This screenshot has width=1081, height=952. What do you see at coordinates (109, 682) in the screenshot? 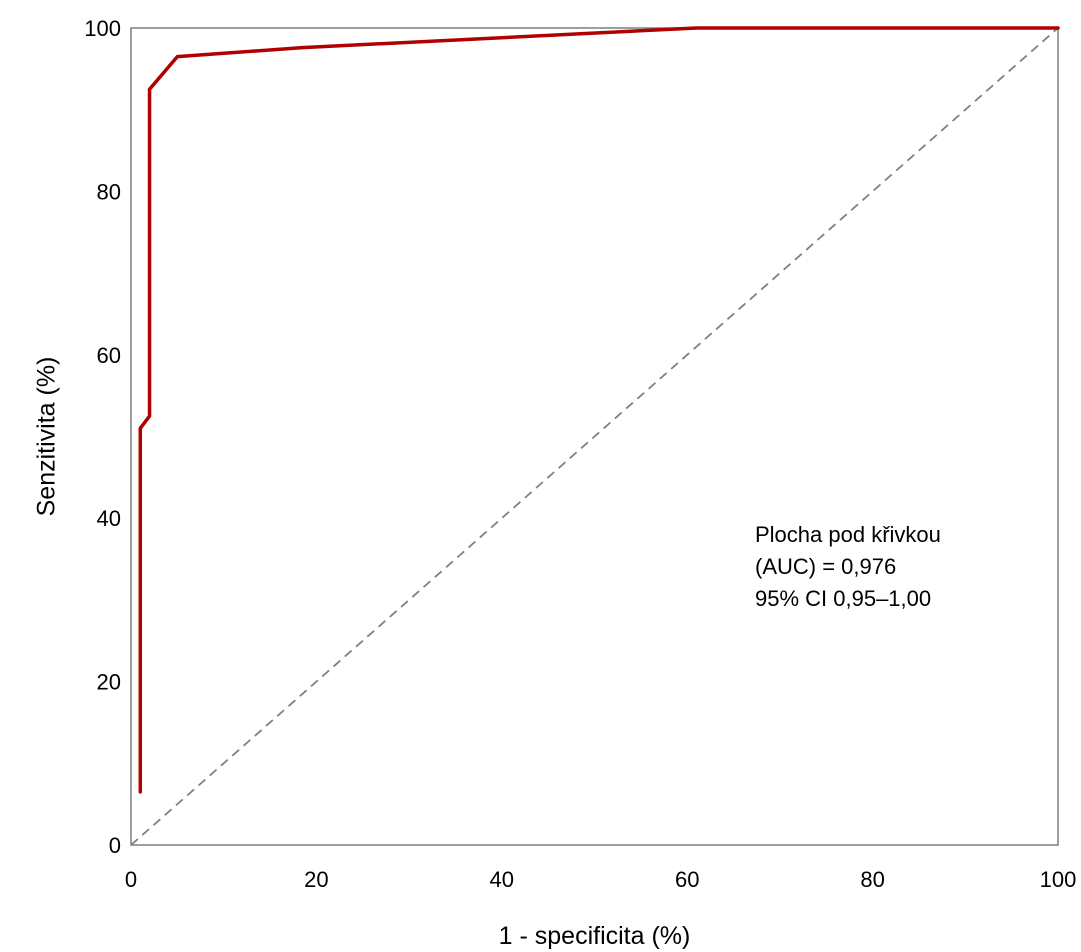
I see `y-tick-label: 20` at bounding box center [109, 682].